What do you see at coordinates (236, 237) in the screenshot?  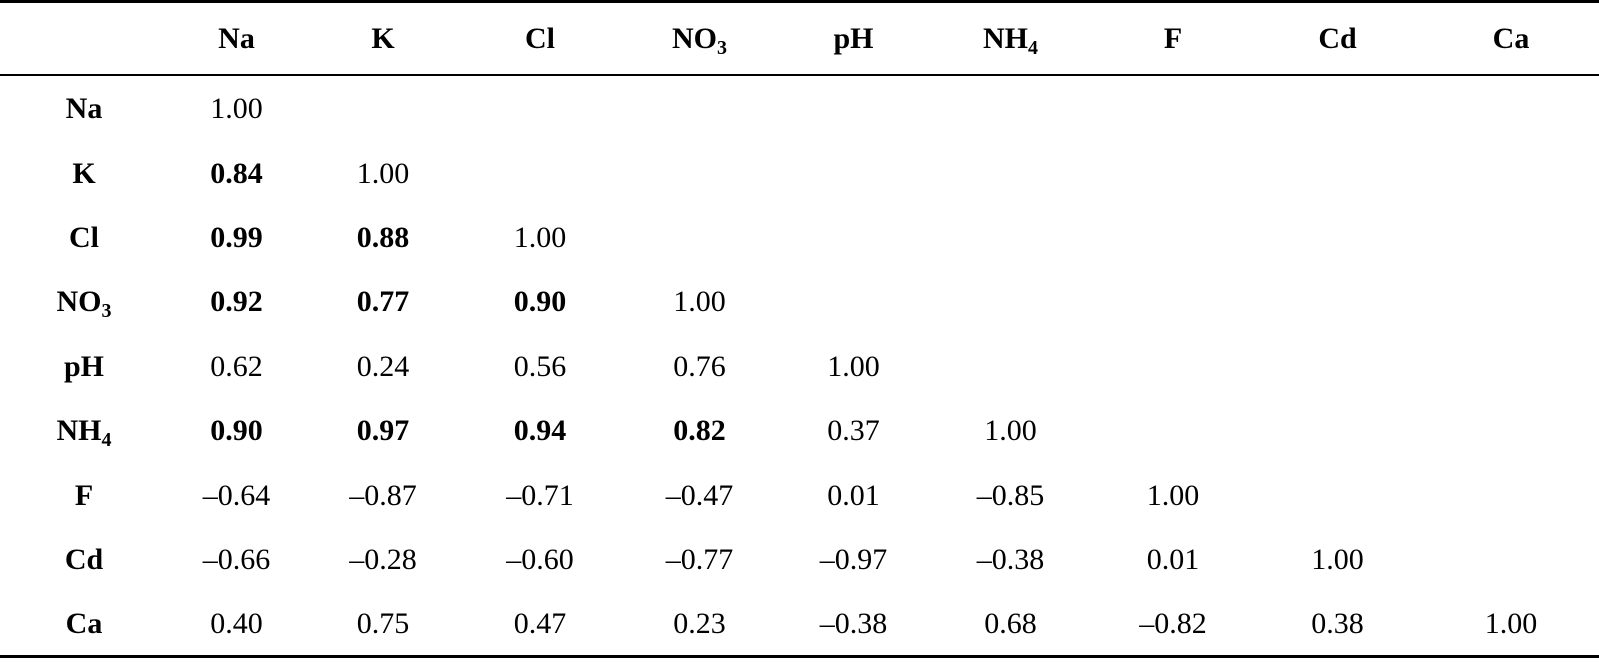 I see `correlation-cell: 0.99` at bounding box center [236, 237].